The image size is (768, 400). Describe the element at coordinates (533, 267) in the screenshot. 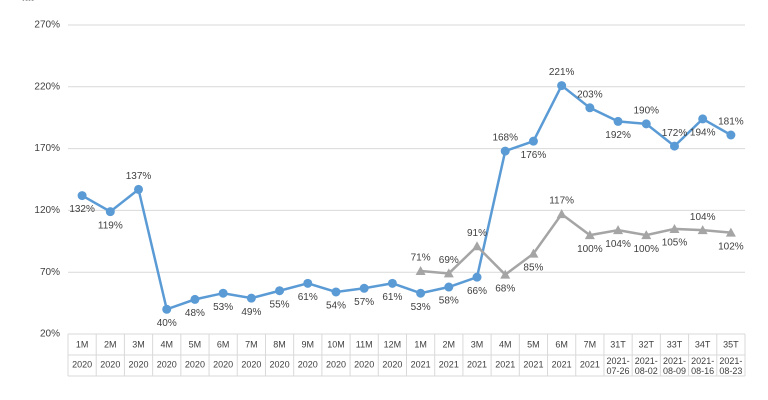

I see `data-label: 85%` at that location.